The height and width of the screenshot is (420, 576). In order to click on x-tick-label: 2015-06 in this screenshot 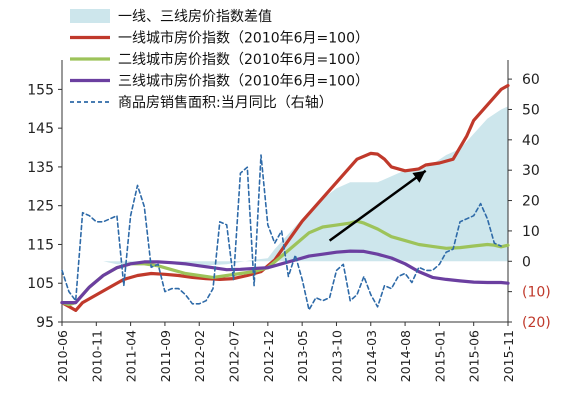, I will do `click(474, 356)`.